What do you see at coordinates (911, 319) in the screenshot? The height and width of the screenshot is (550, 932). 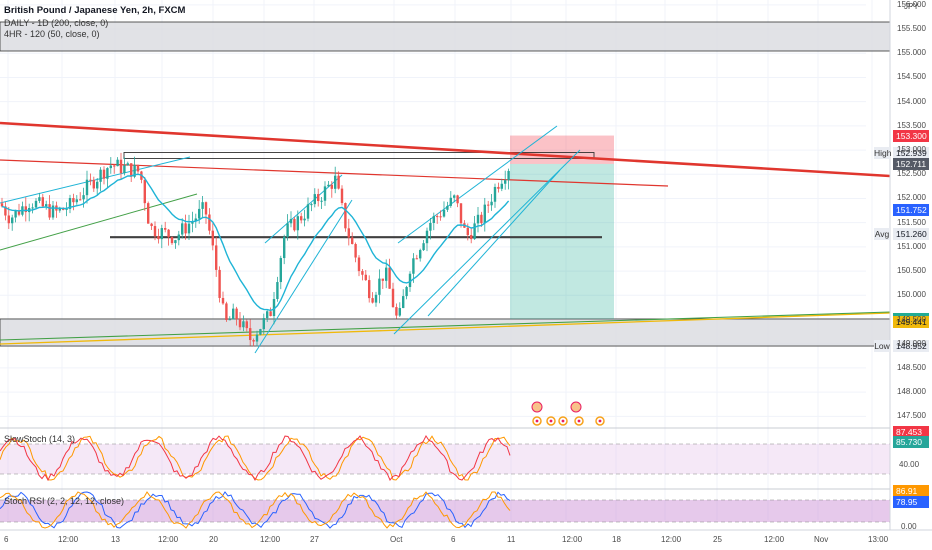 I see `price-tick-label: 149.500` at bounding box center [911, 319].